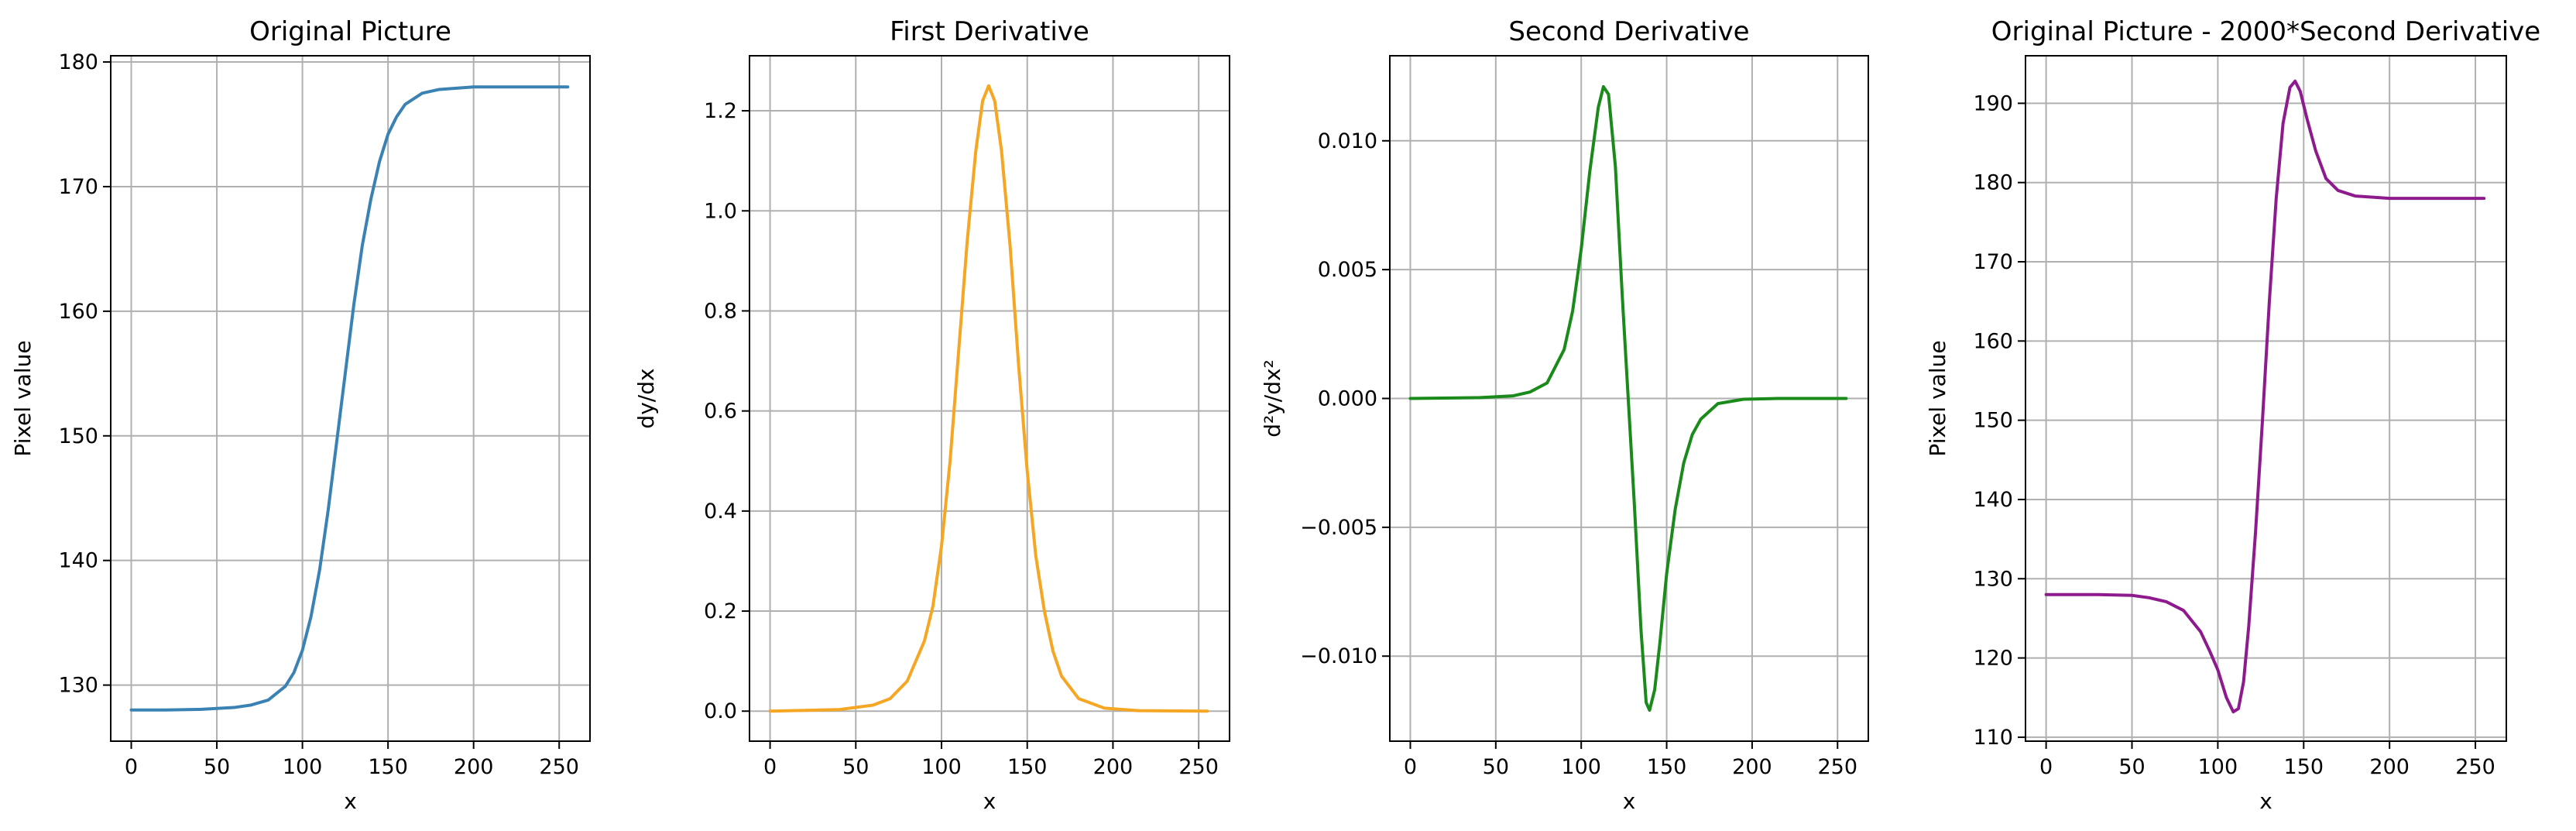 The height and width of the screenshot is (831, 2576). I want to click on chart-1-xtick-label-5: 250, so click(559, 767).